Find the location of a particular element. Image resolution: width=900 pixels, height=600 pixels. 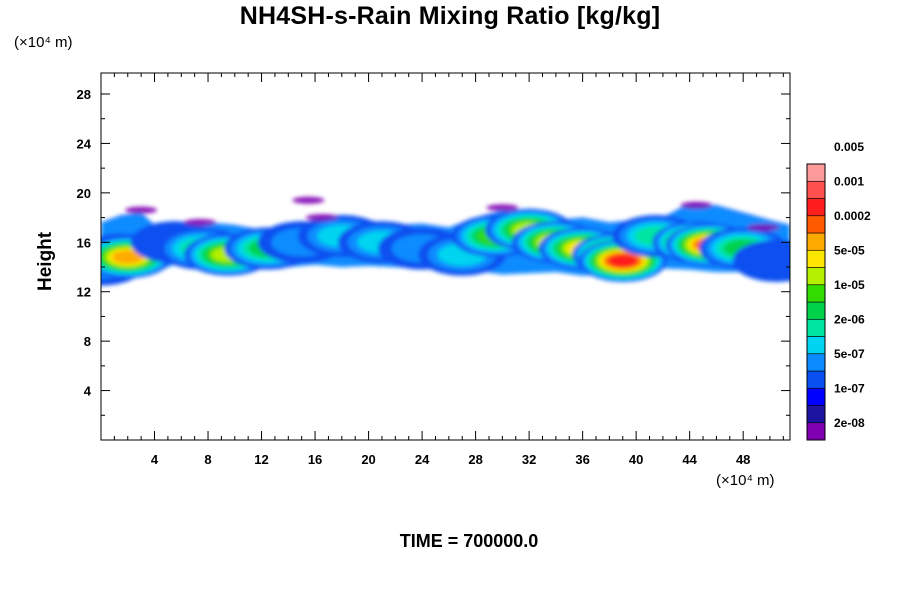

time-footer: TIME = 700000.0 is located at coordinates (469, 541).